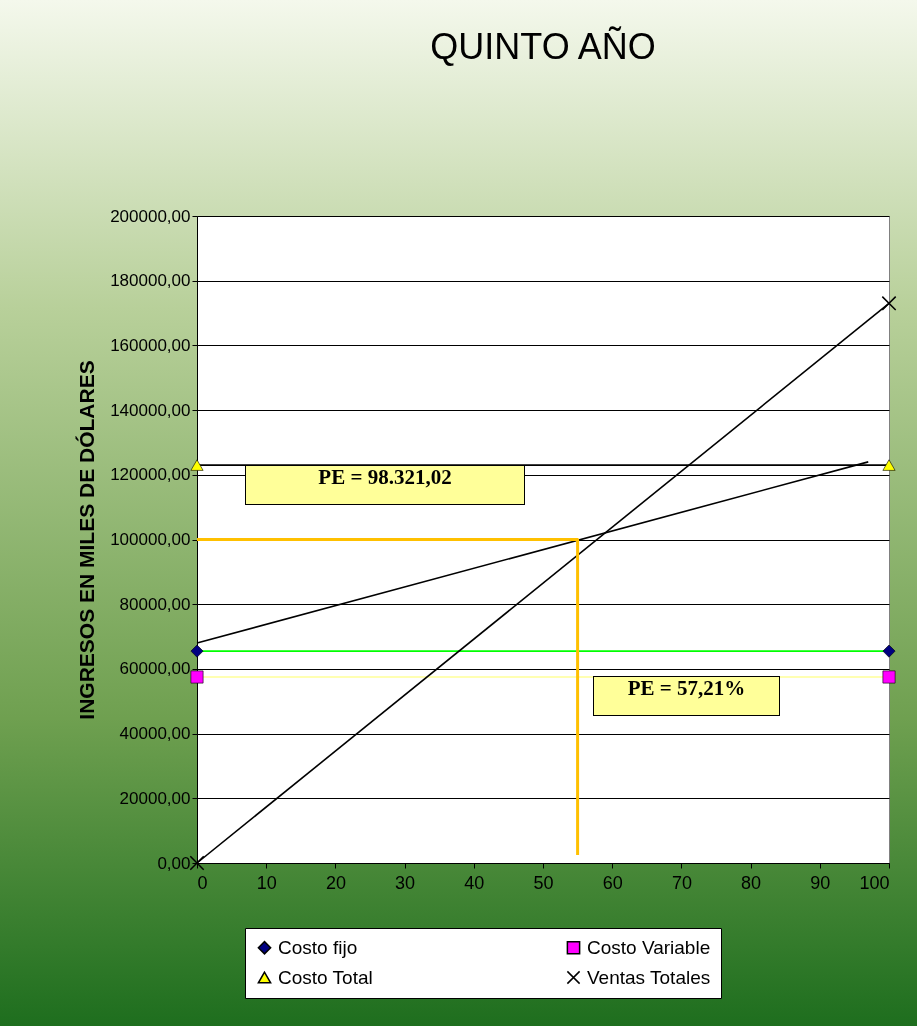 The image size is (917, 1026). Describe the element at coordinates (405, 882) in the screenshot. I see `x-tick-label: 30` at that location.